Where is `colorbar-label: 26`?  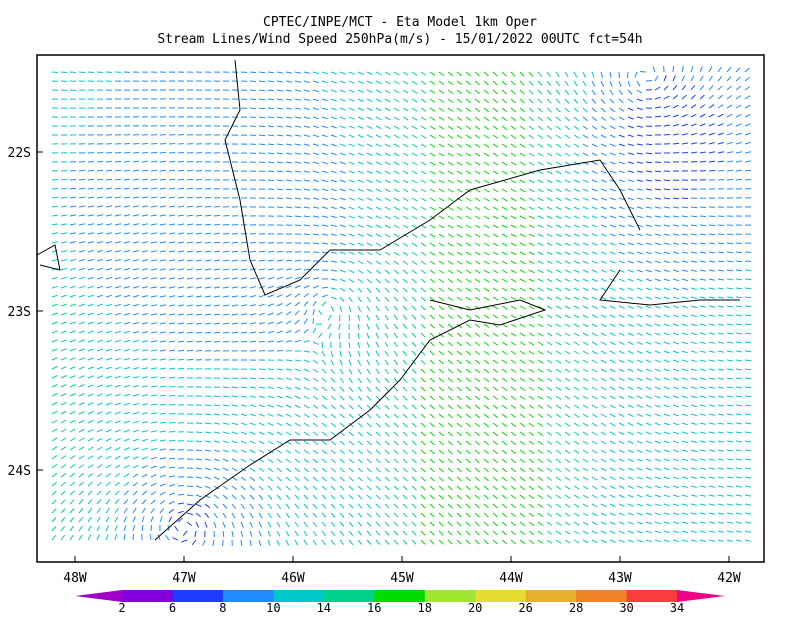 colorbar-label: 26 is located at coordinates (525, 608).